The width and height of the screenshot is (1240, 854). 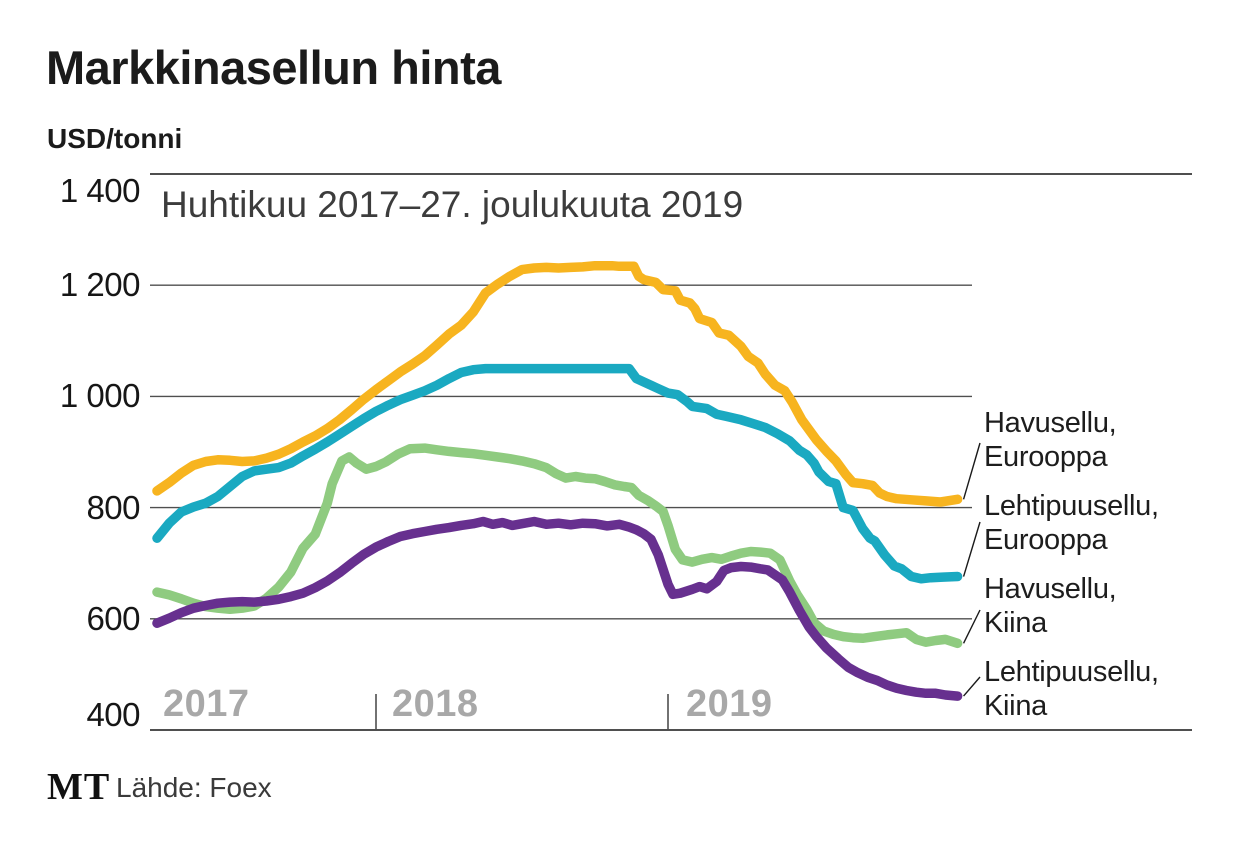 What do you see at coordinates (972, 686) in the screenshot?
I see `legend-connector-lehtipuusellu-kiina` at bounding box center [972, 686].